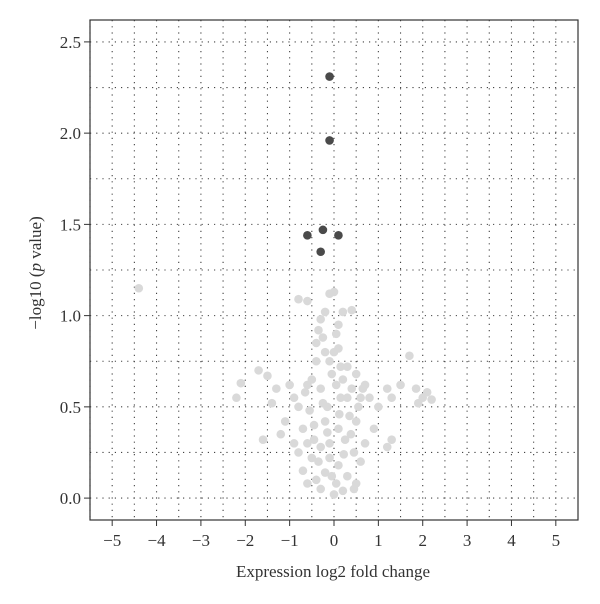 The width and height of the screenshot is (600, 604). I want to click on y-tick-label: 0.5, so click(70, 407).